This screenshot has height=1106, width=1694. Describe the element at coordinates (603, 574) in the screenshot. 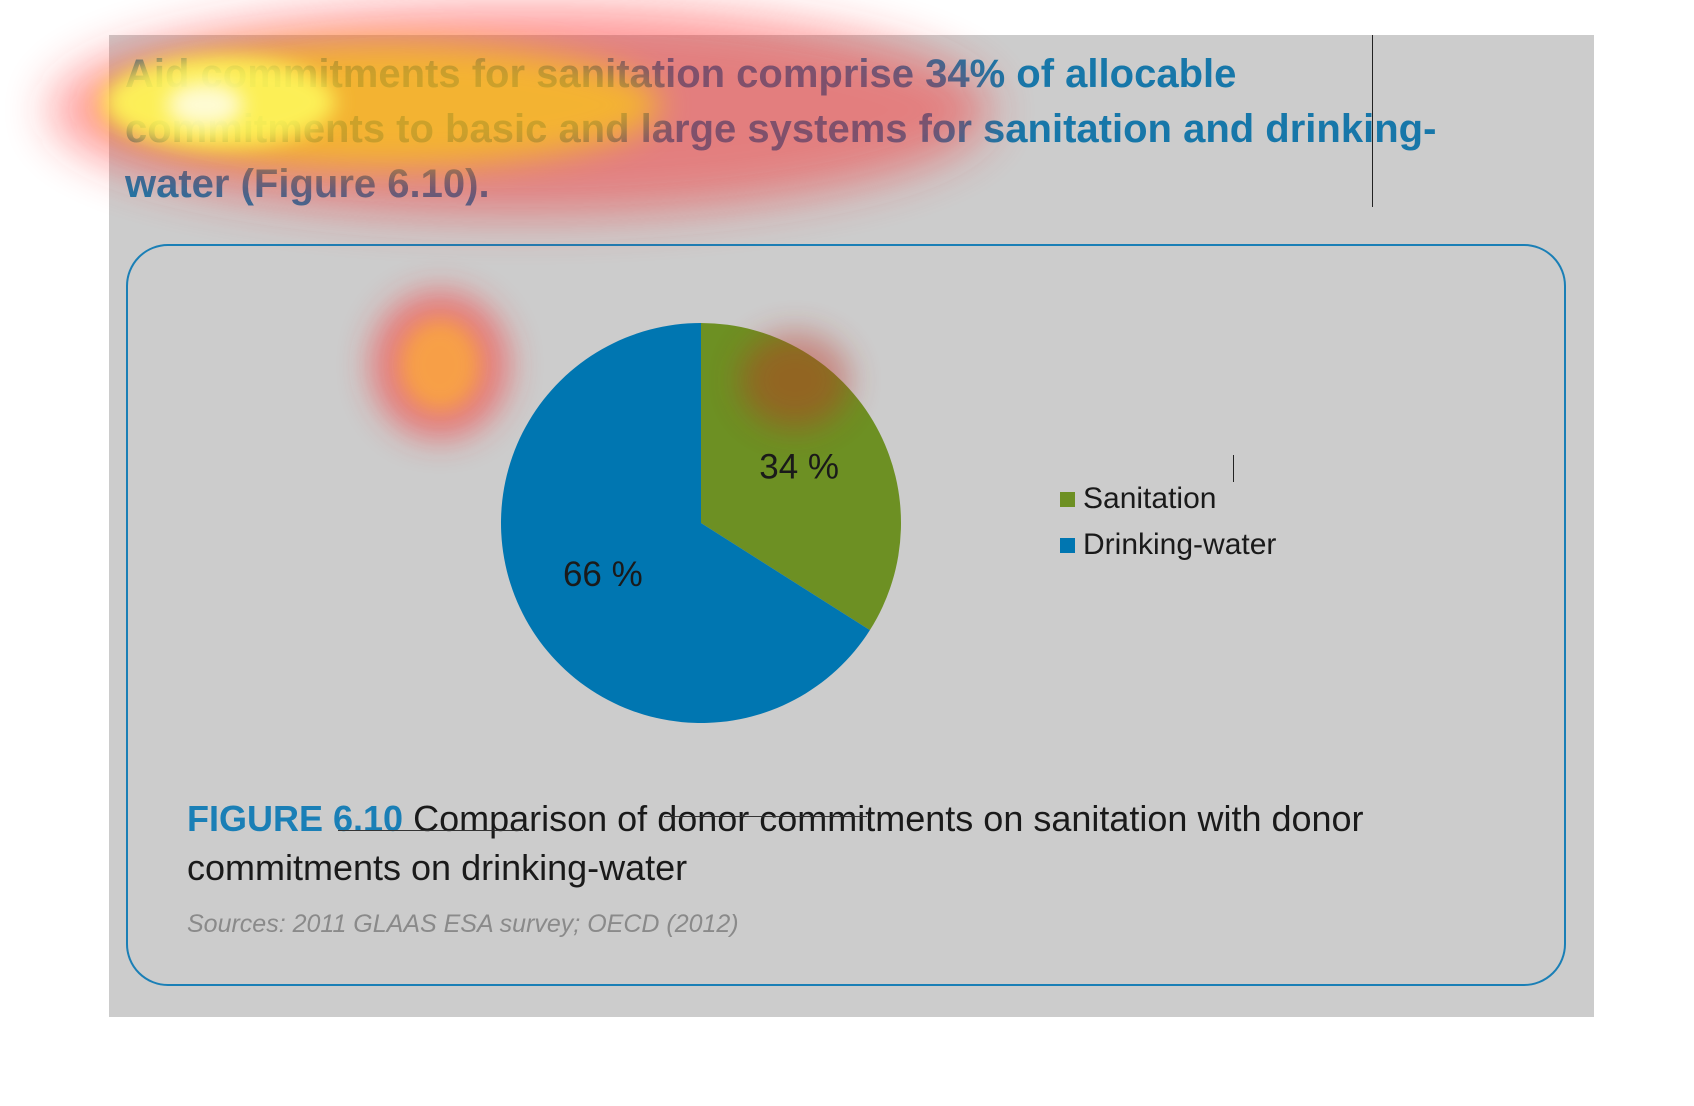

I see `pie-label-drinking-water: 66 %` at that location.